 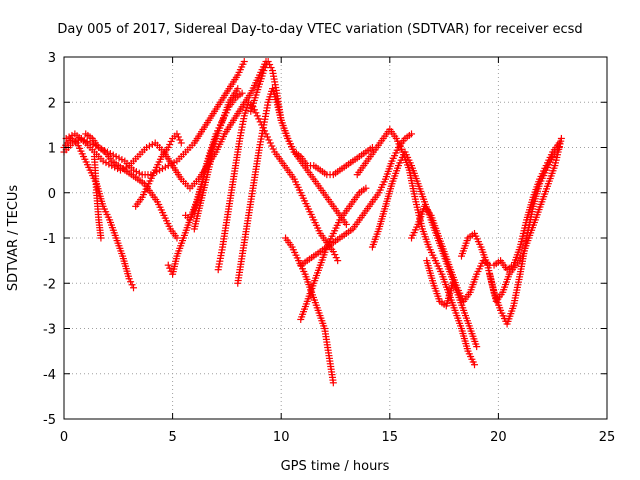 I want to click on y-tick-label: -4, so click(x=49, y=375).